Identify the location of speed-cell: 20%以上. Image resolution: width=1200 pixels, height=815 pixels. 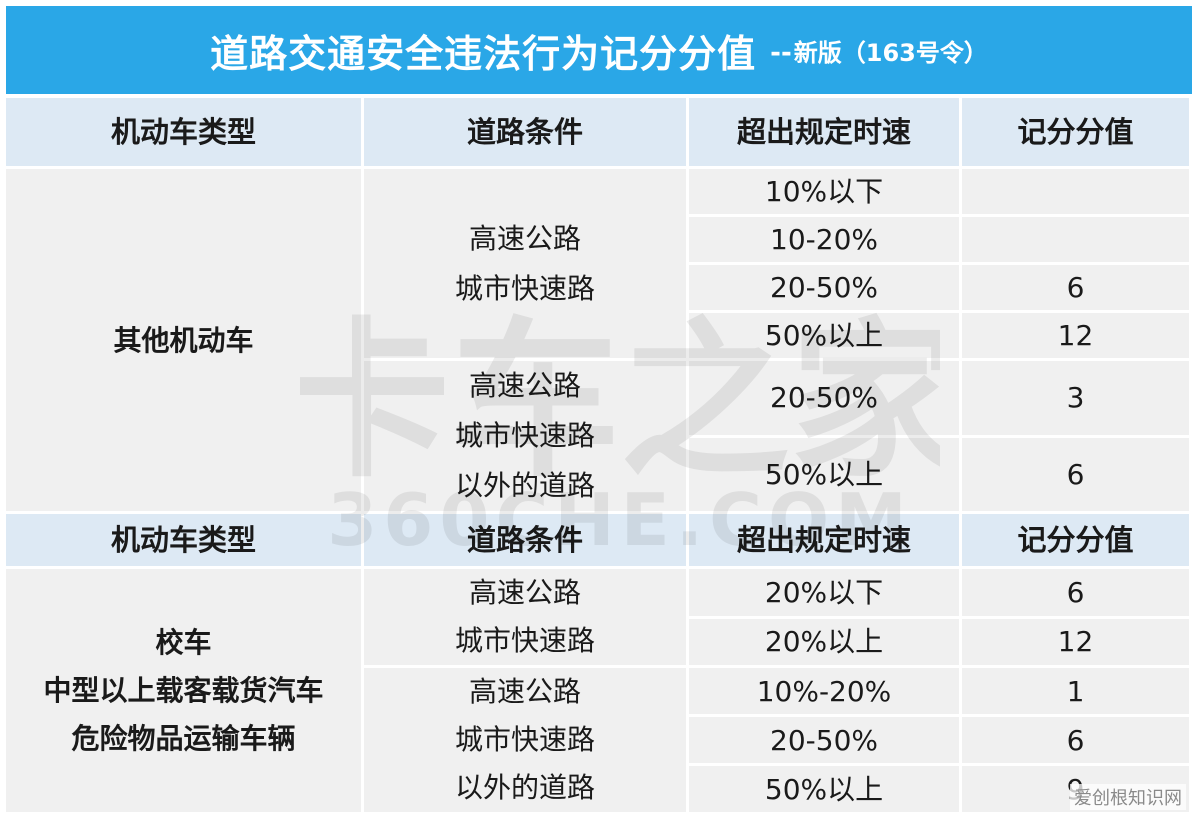
(824, 641).